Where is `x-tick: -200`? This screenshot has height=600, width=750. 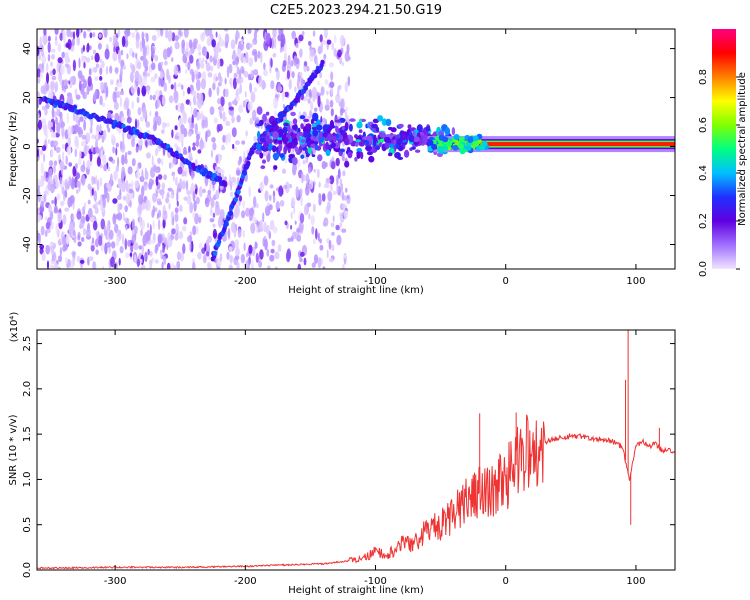
x-tick: -200 is located at coordinates (245, 458).